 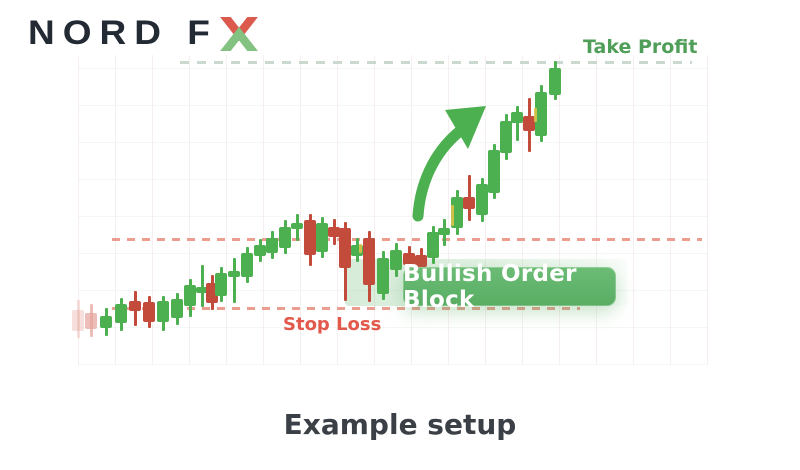 I want to click on take-profit-line, so click(x=436, y=62).